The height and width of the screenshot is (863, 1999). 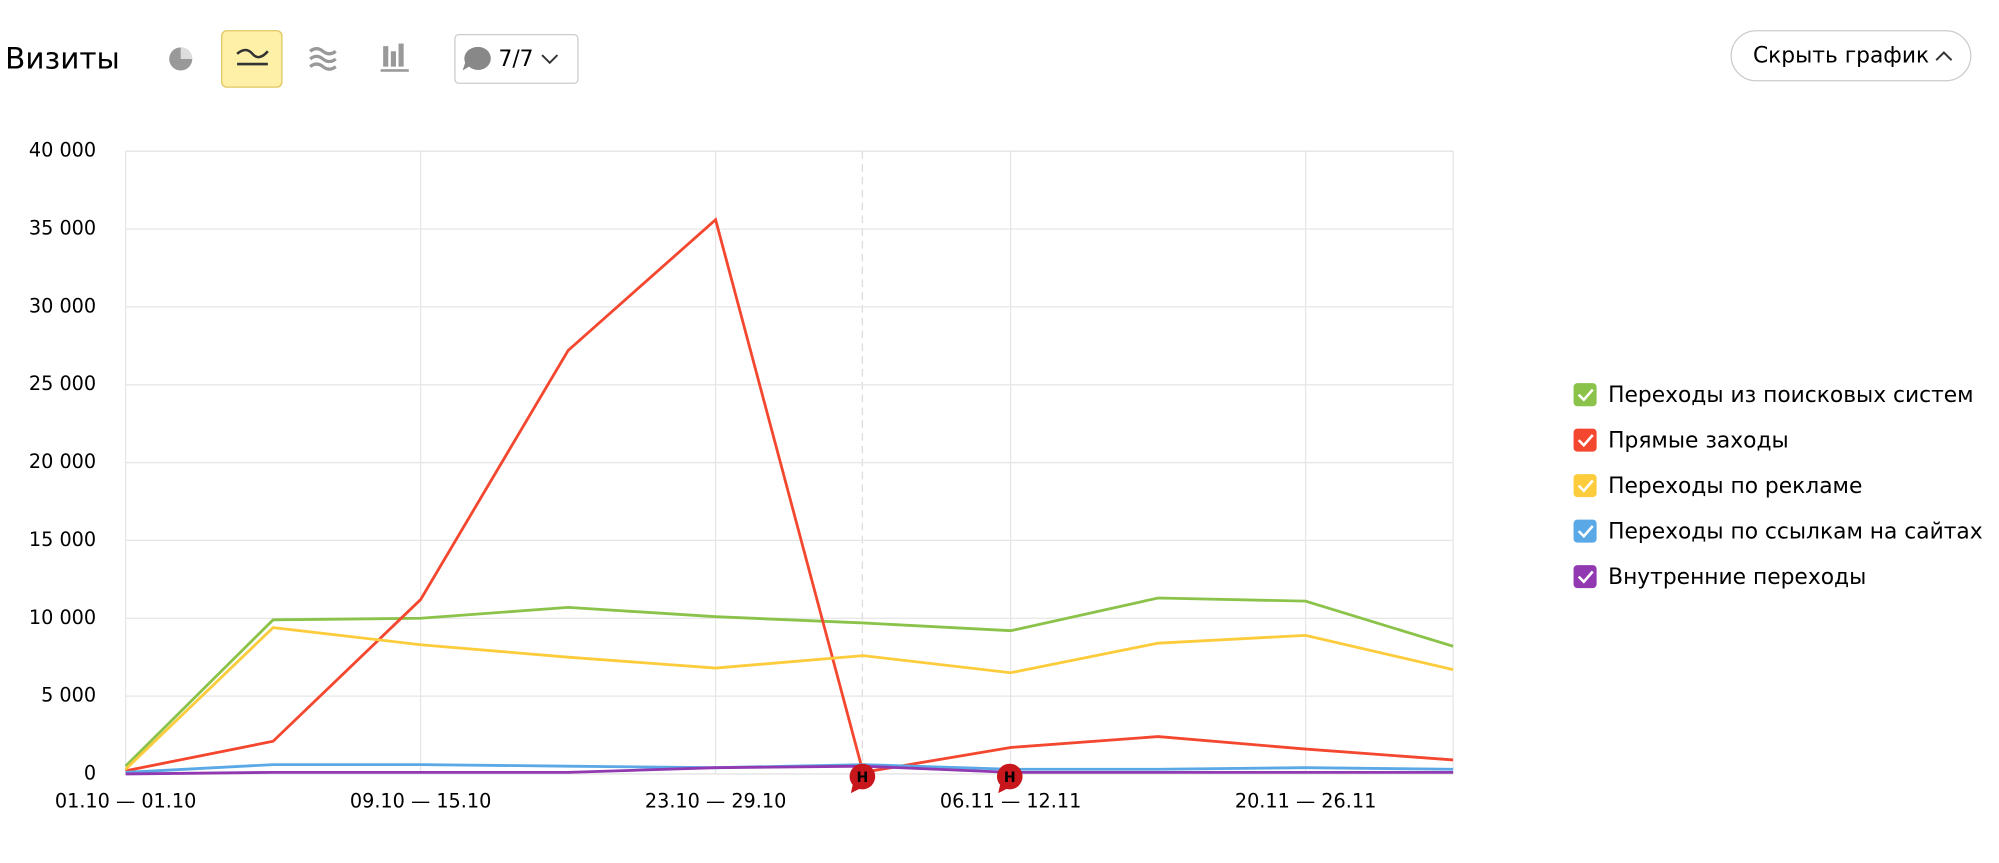 I want to click on legend-item: Прямые заходы, so click(x=1681, y=440).